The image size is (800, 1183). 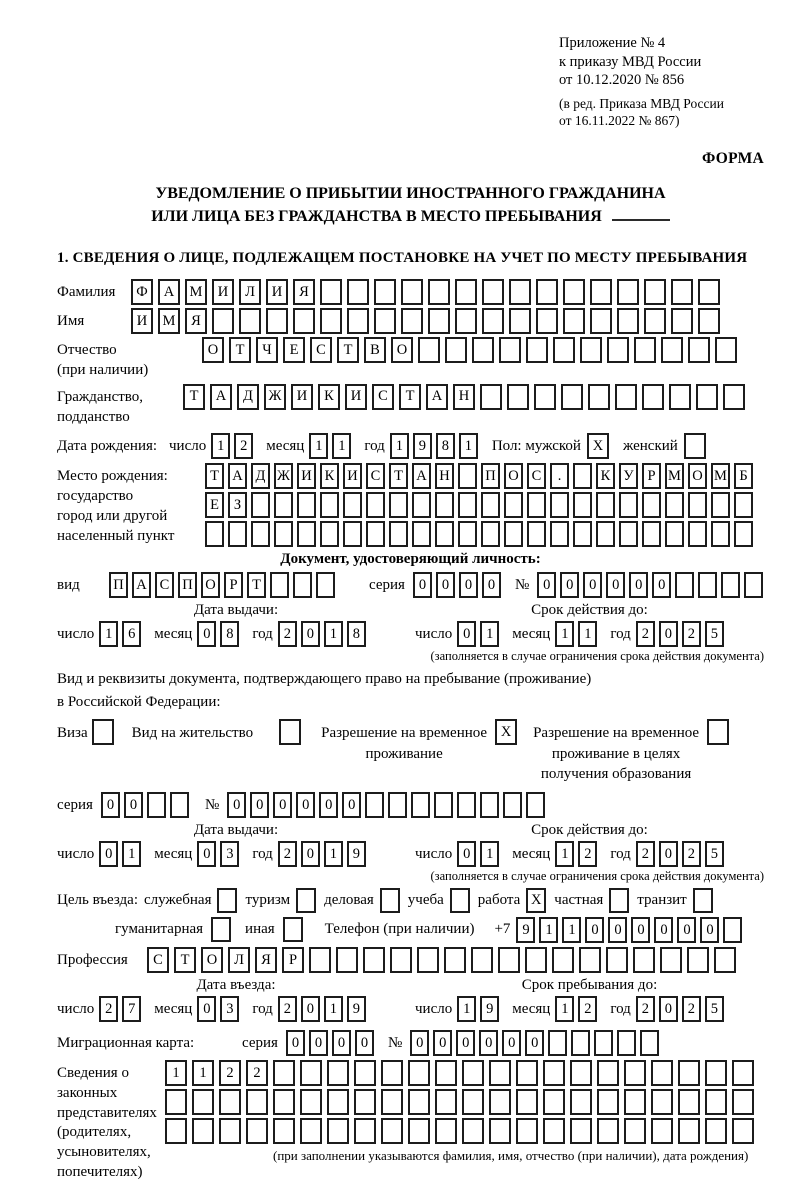 I want to click on char-cell: П, so click(x=118, y=585).